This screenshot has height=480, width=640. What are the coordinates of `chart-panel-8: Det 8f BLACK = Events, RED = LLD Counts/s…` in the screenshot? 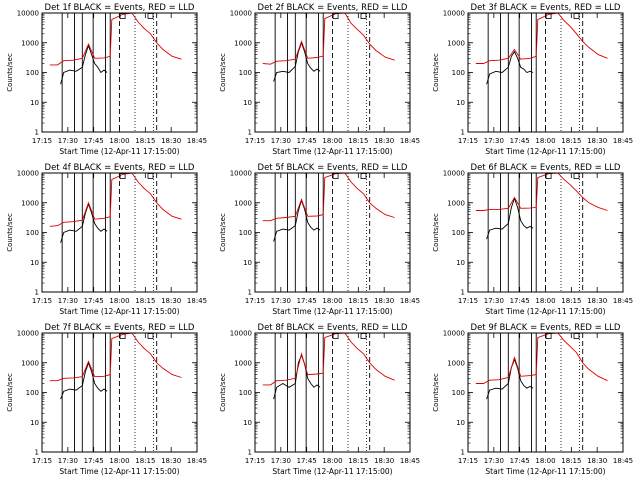 It's located at (319, 399).